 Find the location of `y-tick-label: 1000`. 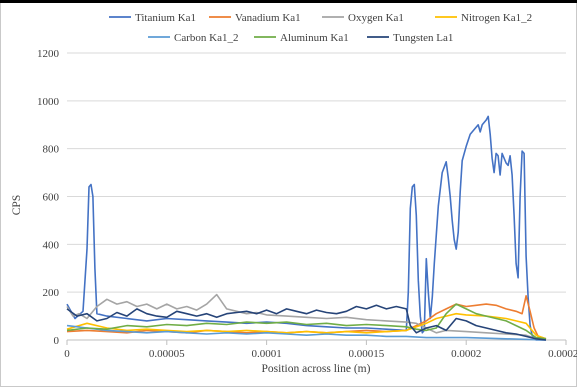

y-tick-label: 1000 is located at coordinates (48, 102).